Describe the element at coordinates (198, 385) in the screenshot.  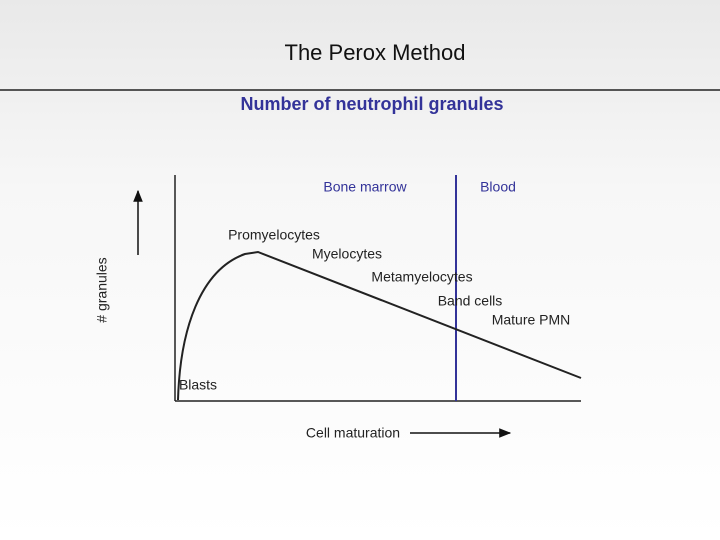
I see `stage-label: Blasts` at that location.